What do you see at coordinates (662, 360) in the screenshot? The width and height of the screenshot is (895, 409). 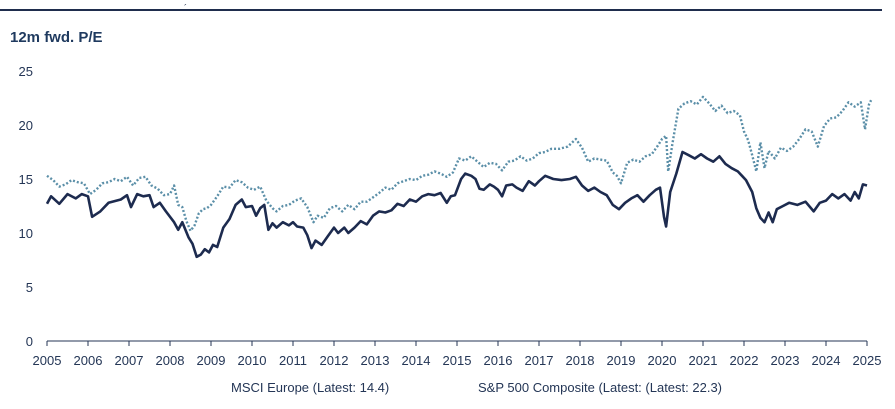 I see `x-tick-label: 2020` at bounding box center [662, 360].